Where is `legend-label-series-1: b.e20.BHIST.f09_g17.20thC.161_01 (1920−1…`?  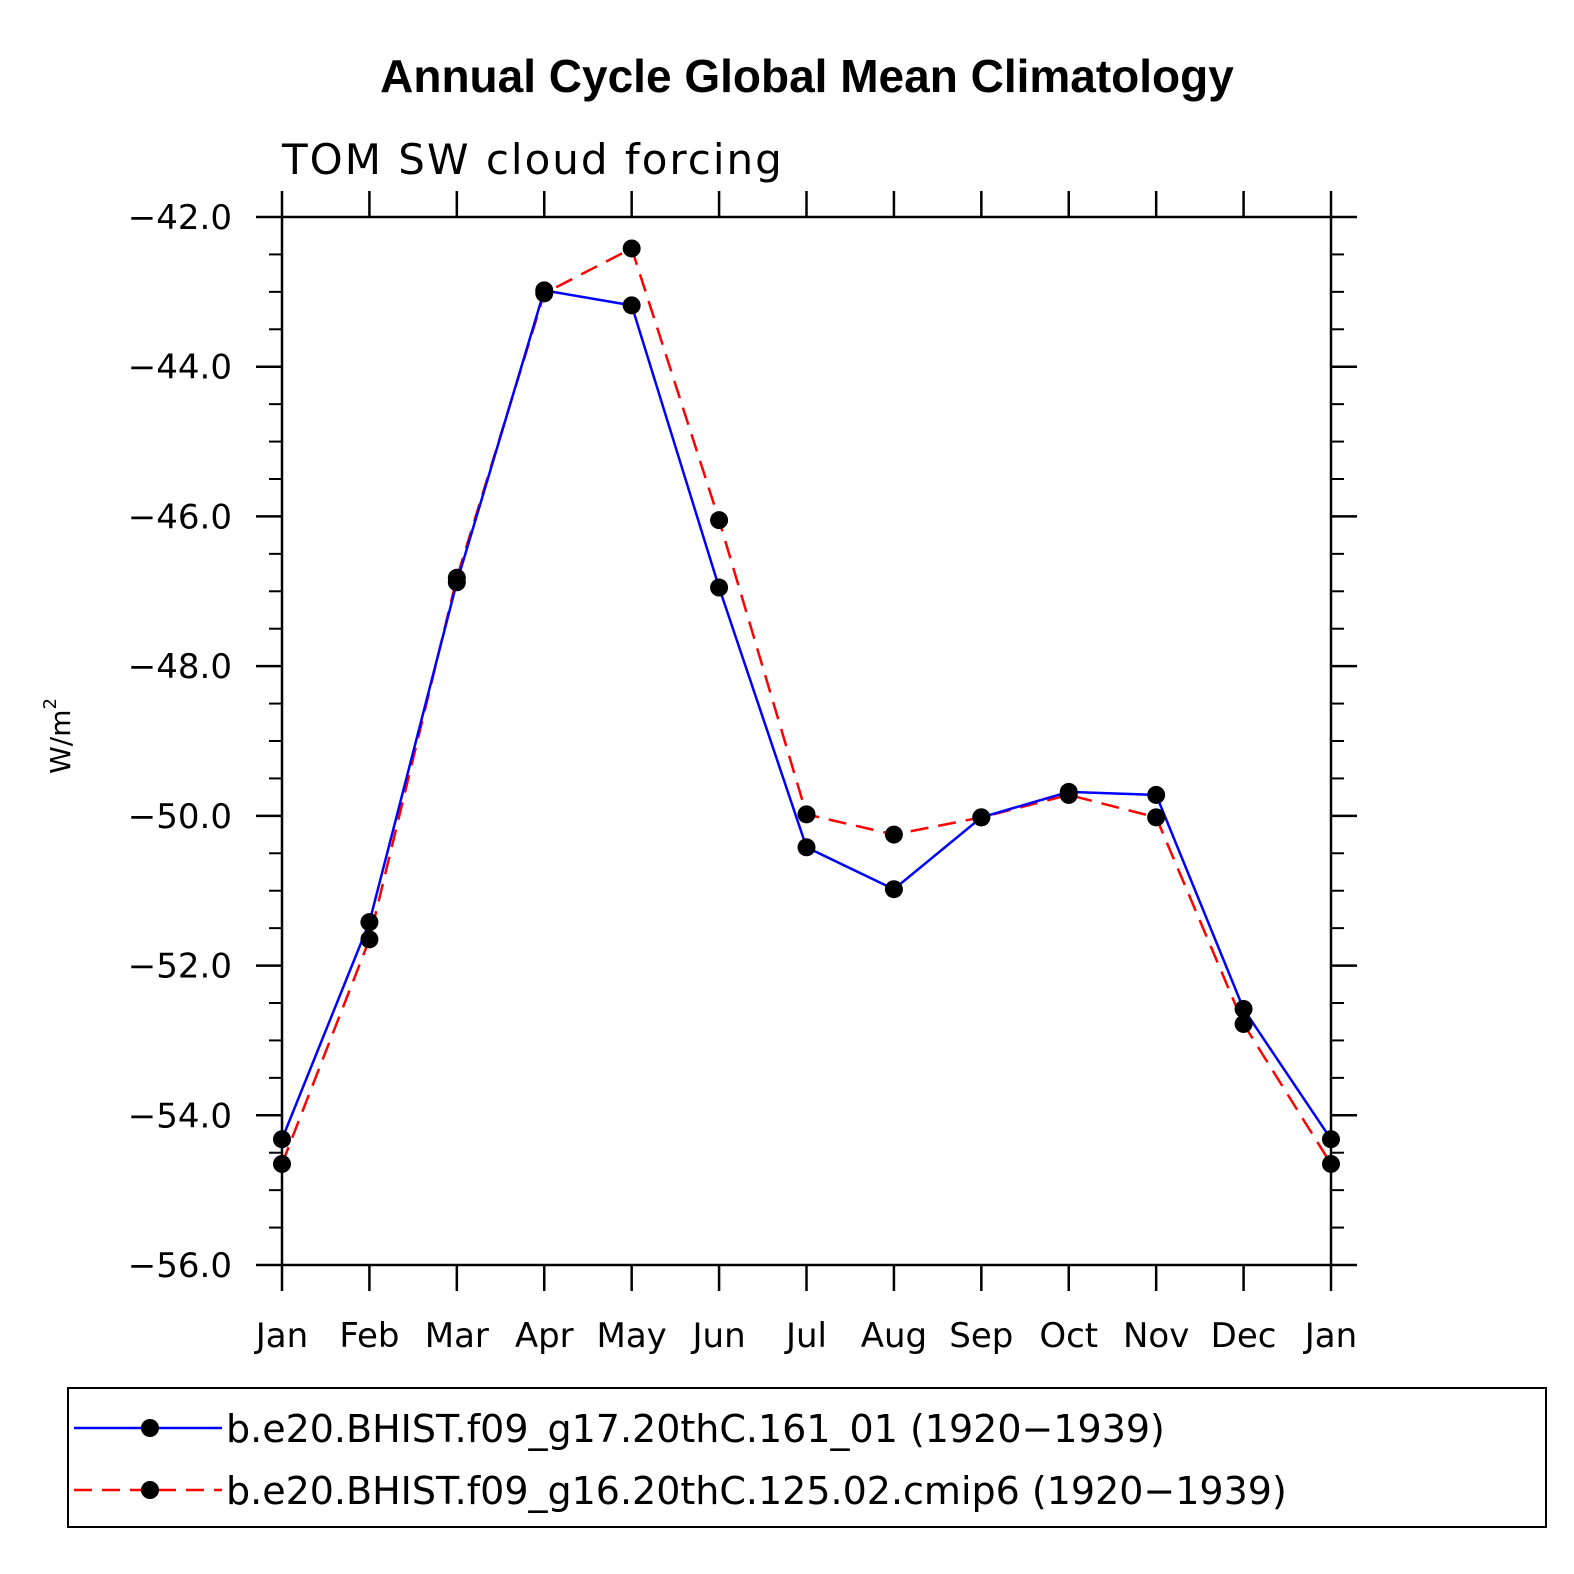
legend-label-series-1: b.e20.BHIST.f09_g17.20thC.161_01 (1920−1… is located at coordinates (695, 1429).